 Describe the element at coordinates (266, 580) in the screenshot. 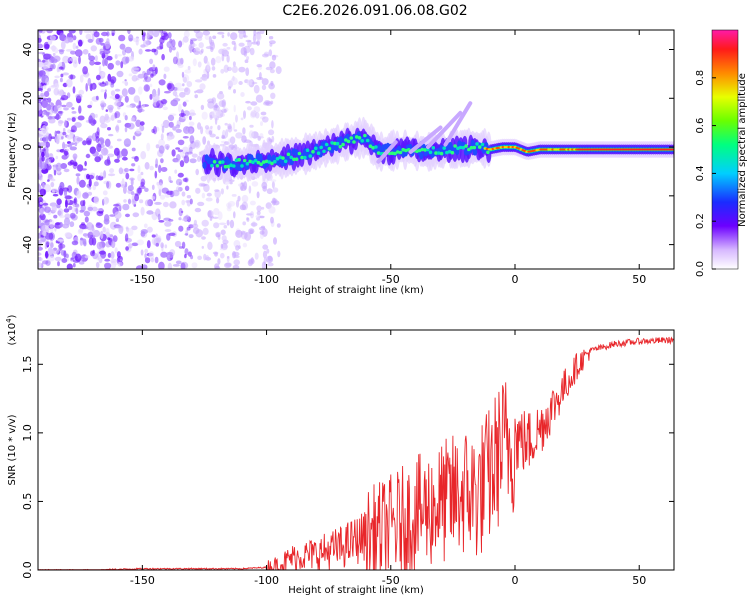

I see `snr-x-tick-label: -100` at that location.